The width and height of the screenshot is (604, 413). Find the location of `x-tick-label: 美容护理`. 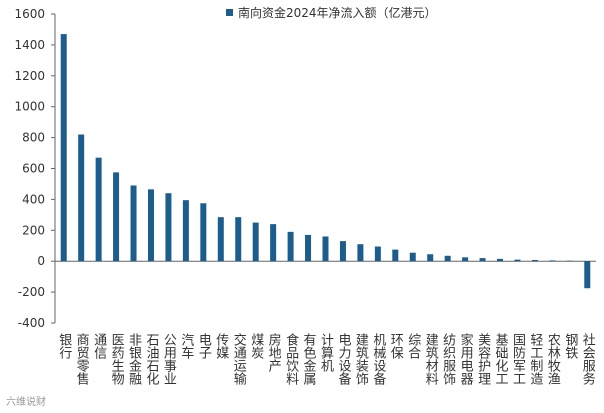

x-tick-label: 美容护理 is located at coordinates (483, 359).